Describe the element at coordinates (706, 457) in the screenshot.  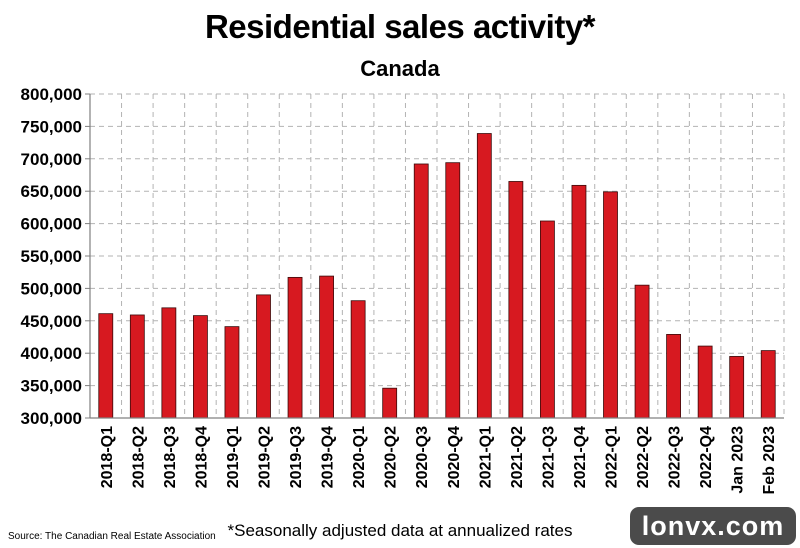
I see `x-tick-label: 2022-Q4` at that location.